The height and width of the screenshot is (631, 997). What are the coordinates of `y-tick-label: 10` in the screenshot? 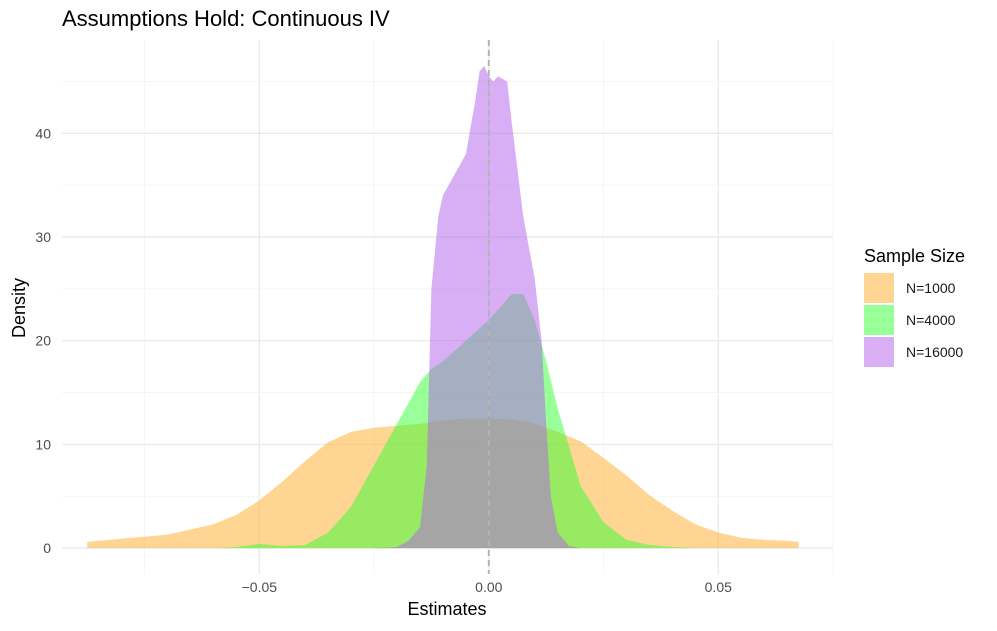 It's located at (43, 444).